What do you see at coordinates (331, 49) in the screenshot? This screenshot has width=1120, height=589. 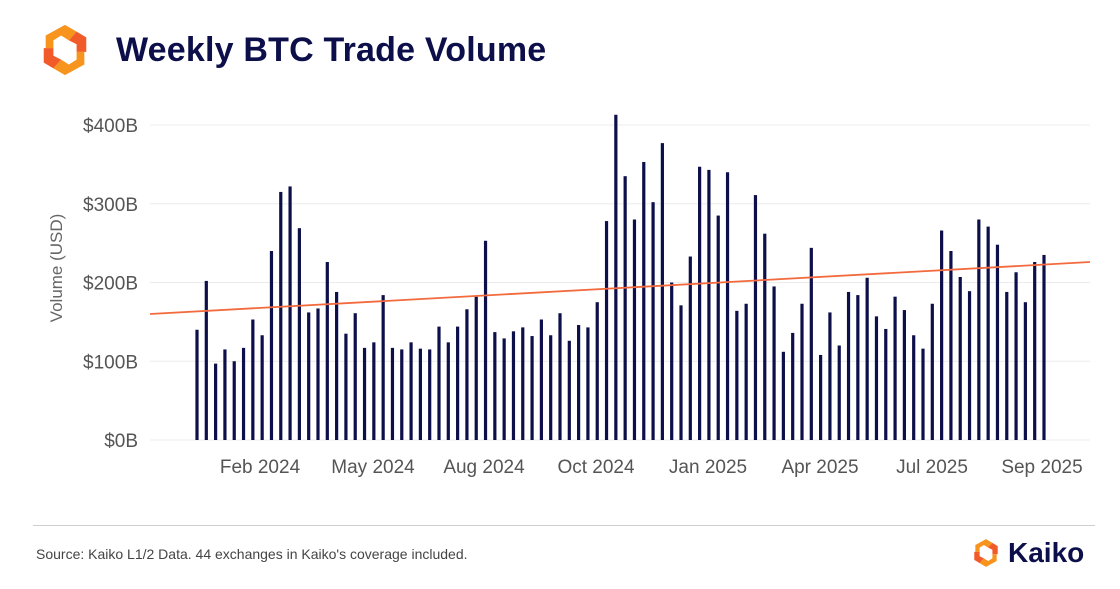 I see `chart-title: Weekly BTC Trade Volume` at bounding box center [331, 49].